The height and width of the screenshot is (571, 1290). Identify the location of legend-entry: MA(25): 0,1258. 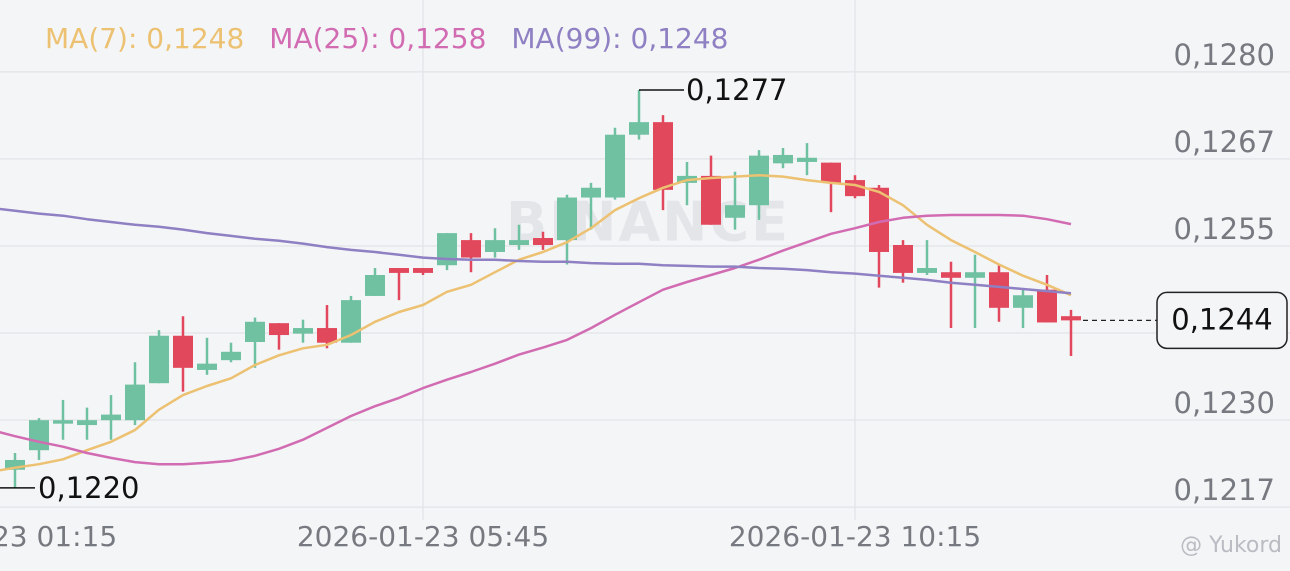
(377, 38).